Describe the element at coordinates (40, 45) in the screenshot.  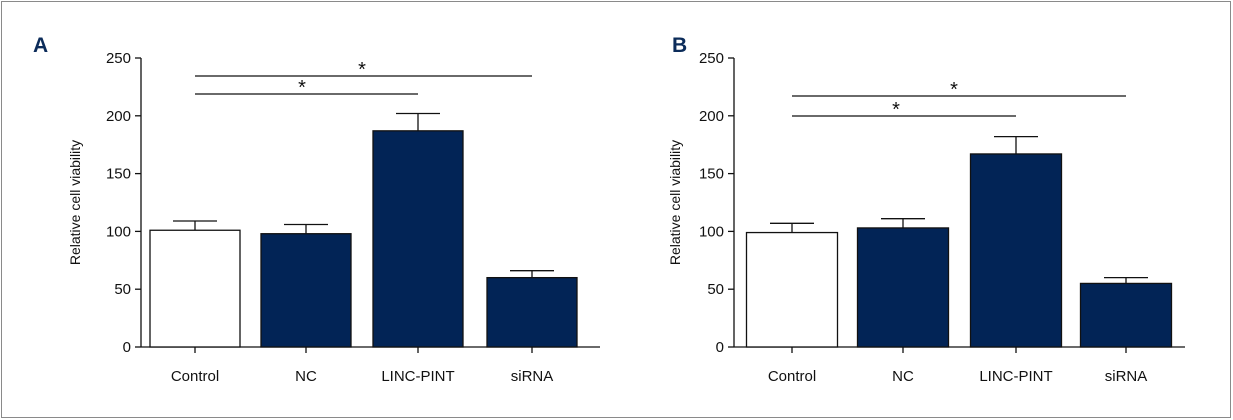
I see `panel-letter: A` at that location.